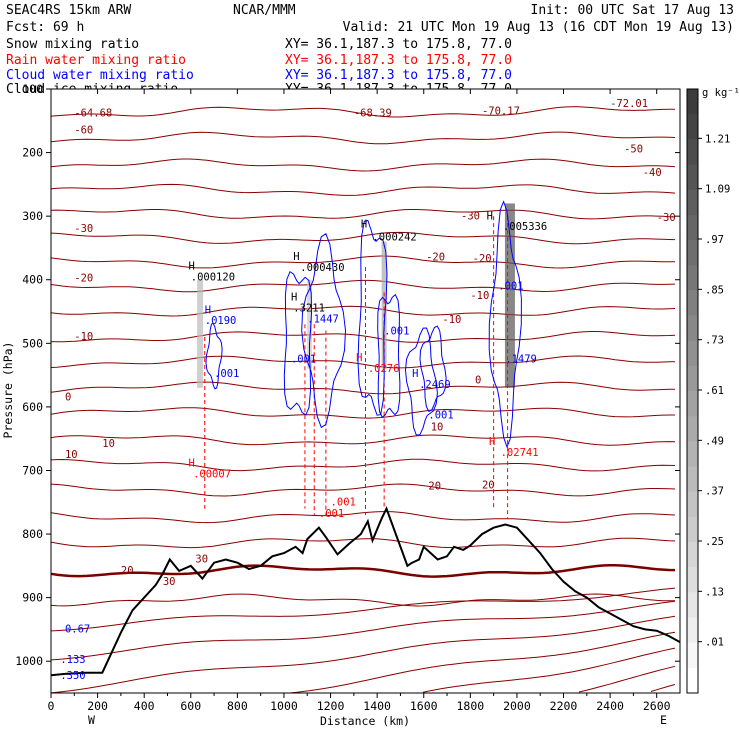 Image resolution: width=740 pixels, height=740 pixels. I want to click on temperature-label: 30, so click(201, 560).